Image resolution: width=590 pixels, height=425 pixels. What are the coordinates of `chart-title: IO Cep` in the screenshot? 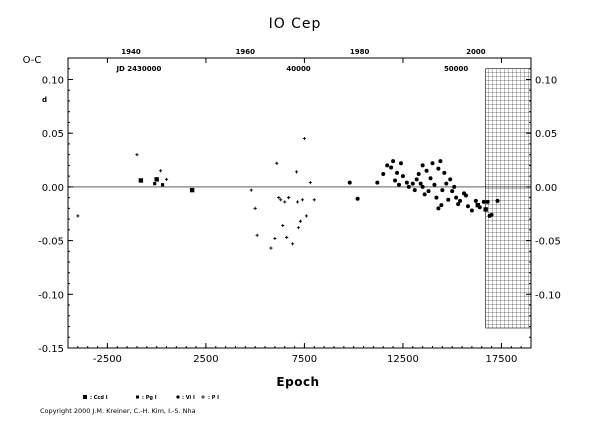 It's located at (295, 24).